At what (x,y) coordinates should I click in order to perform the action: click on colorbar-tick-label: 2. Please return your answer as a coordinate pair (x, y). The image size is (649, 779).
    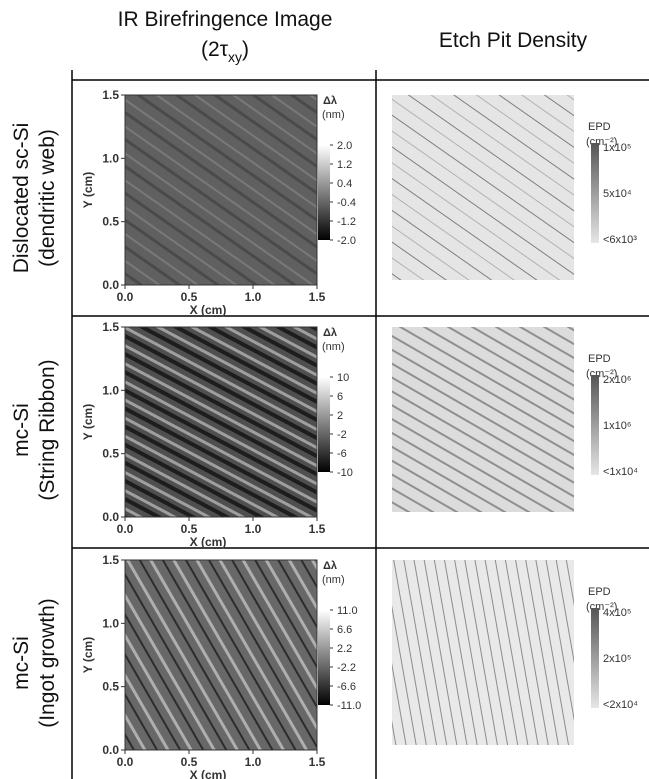
    Looking at the image, I should click on (340, 416).